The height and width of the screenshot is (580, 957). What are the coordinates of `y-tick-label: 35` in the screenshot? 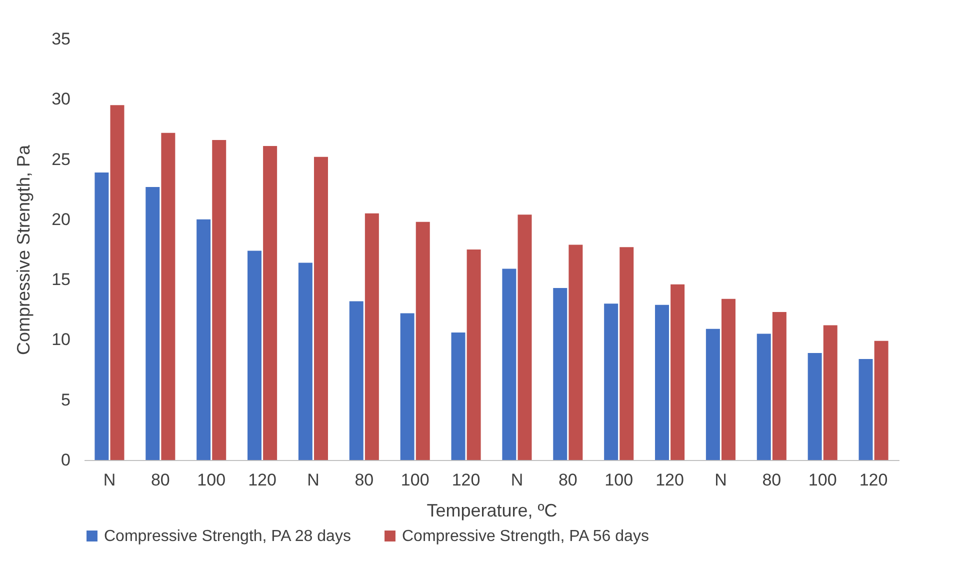 It's located at (61, 39).